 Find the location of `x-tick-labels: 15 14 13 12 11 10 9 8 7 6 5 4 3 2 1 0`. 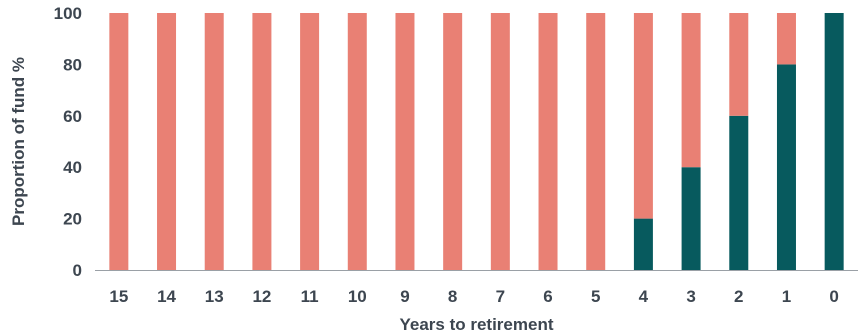

x-tick-labels: 15 14 13 12 11 10 9 8 7 6 5 4 3 2 1 0 is located at coordinates (474, 296).